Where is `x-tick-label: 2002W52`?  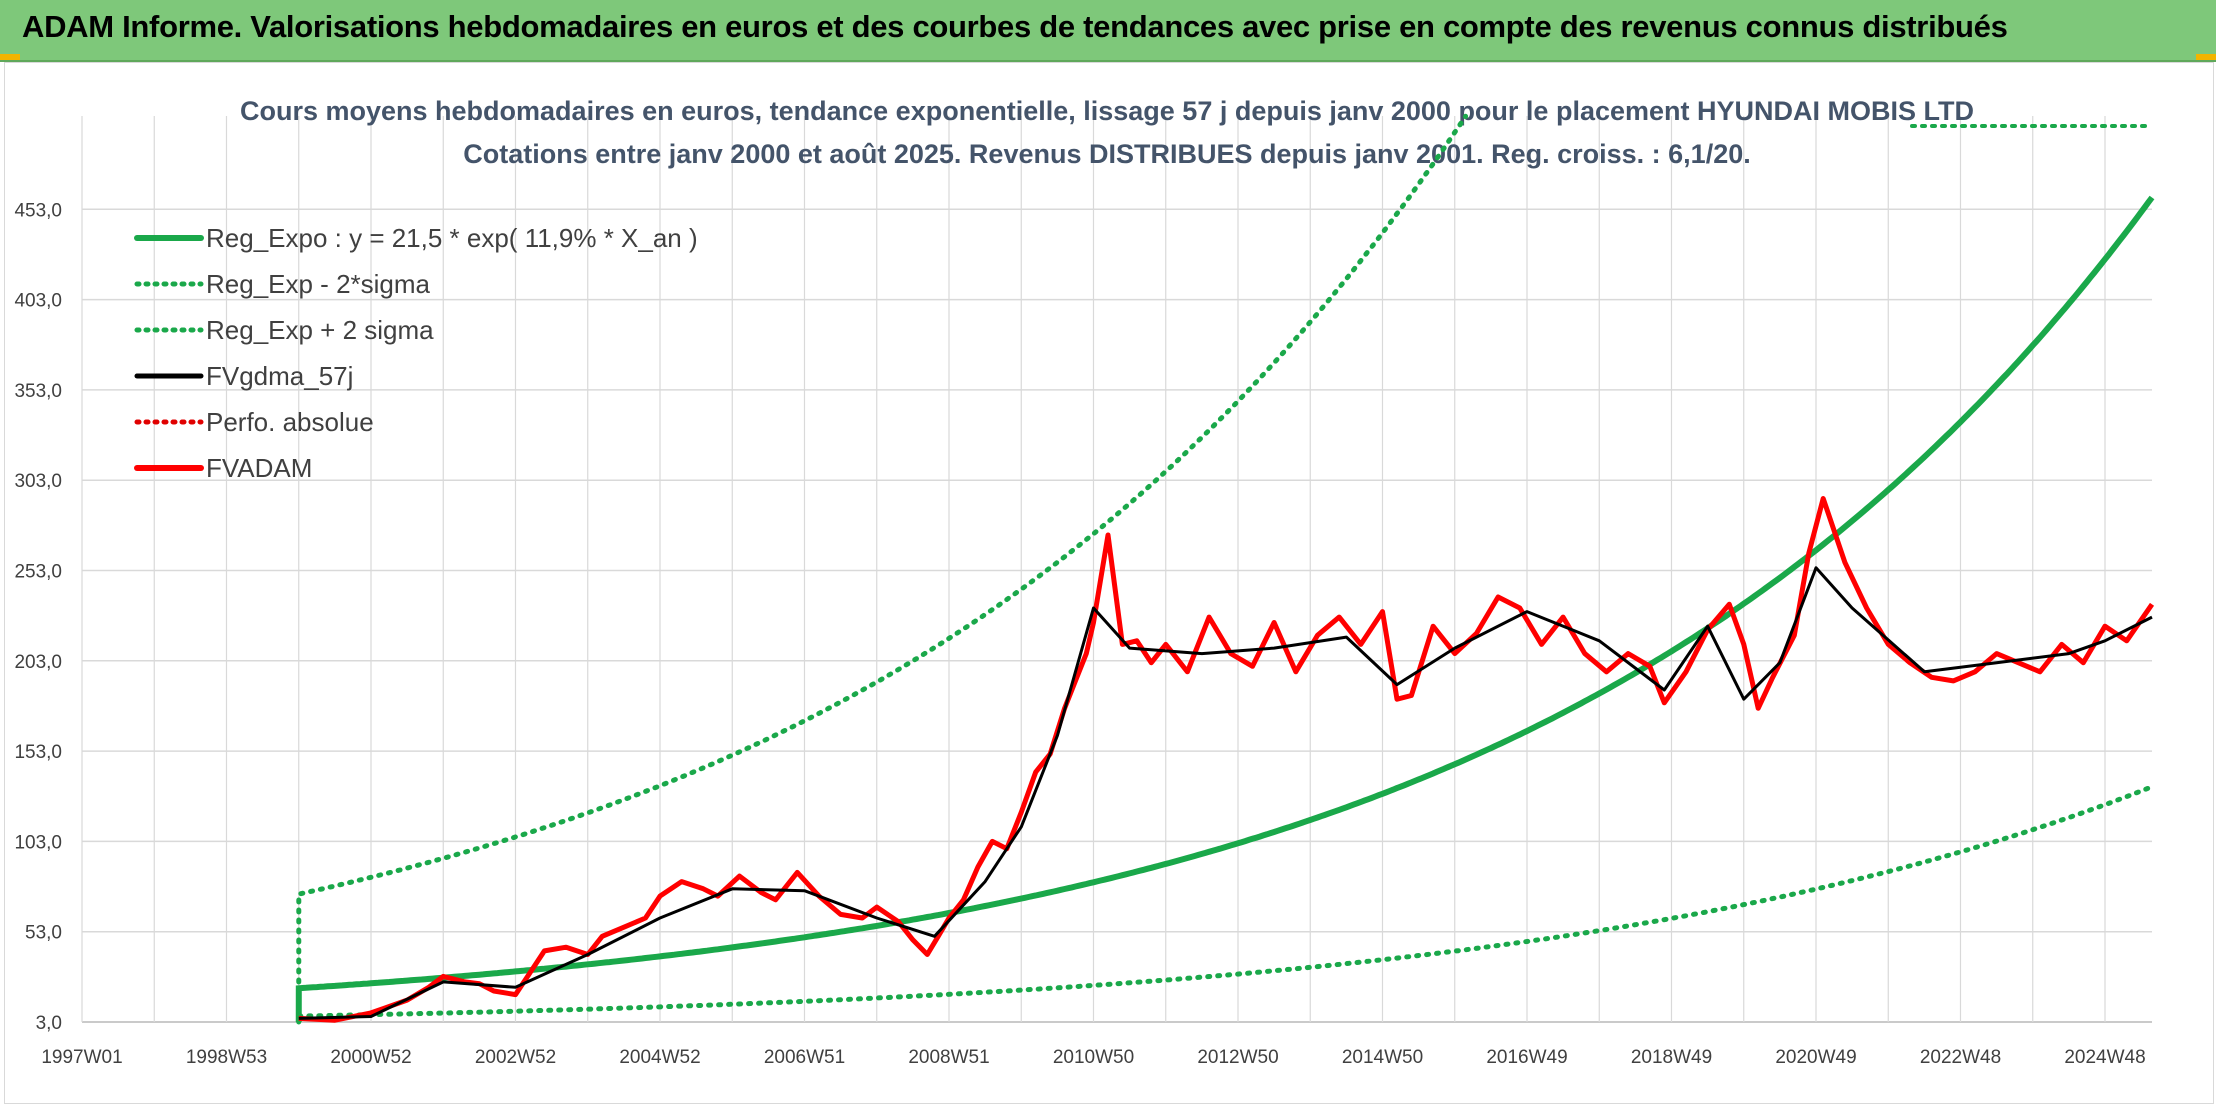 x-tick-label: 2002W52 is located at coordinates (515, 1057).